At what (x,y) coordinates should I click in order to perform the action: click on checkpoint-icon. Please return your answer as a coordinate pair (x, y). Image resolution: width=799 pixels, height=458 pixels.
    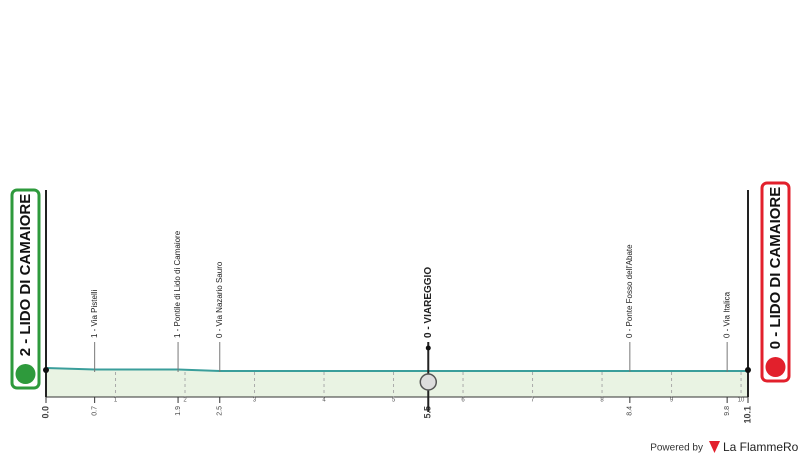
    Looking at the image, I should click on (428, 382).